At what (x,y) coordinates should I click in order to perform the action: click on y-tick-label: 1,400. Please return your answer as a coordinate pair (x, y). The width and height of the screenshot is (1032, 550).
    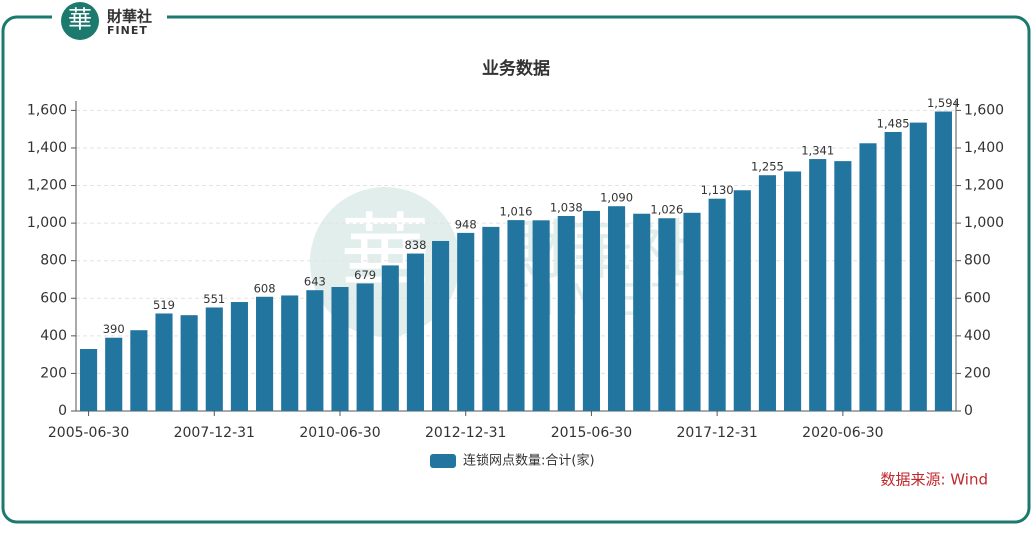
    Looking at the image, I should click on (47, 148).